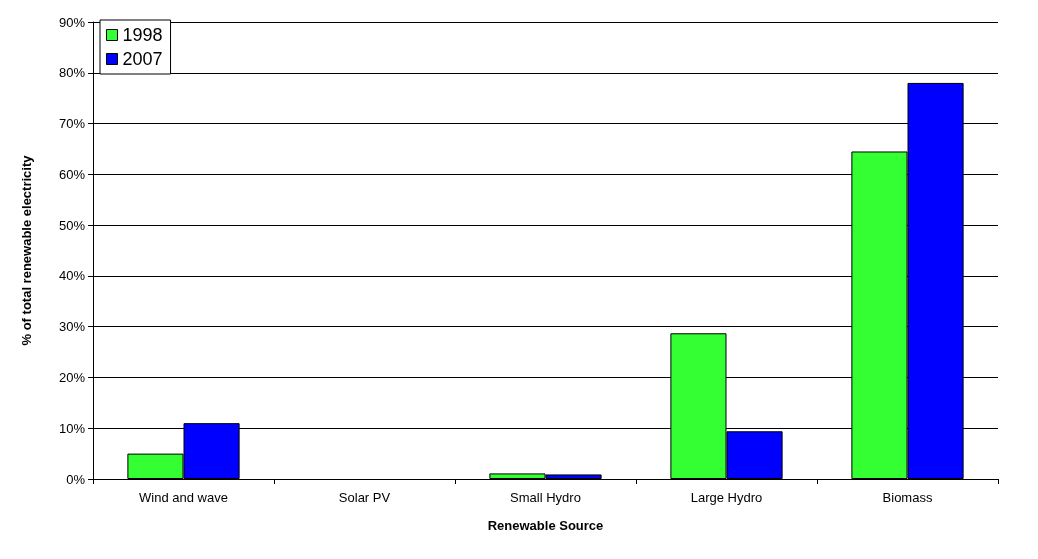 The image size is (1038, 559). I want to click on y-tick-label: 10%, so click(72, 428).